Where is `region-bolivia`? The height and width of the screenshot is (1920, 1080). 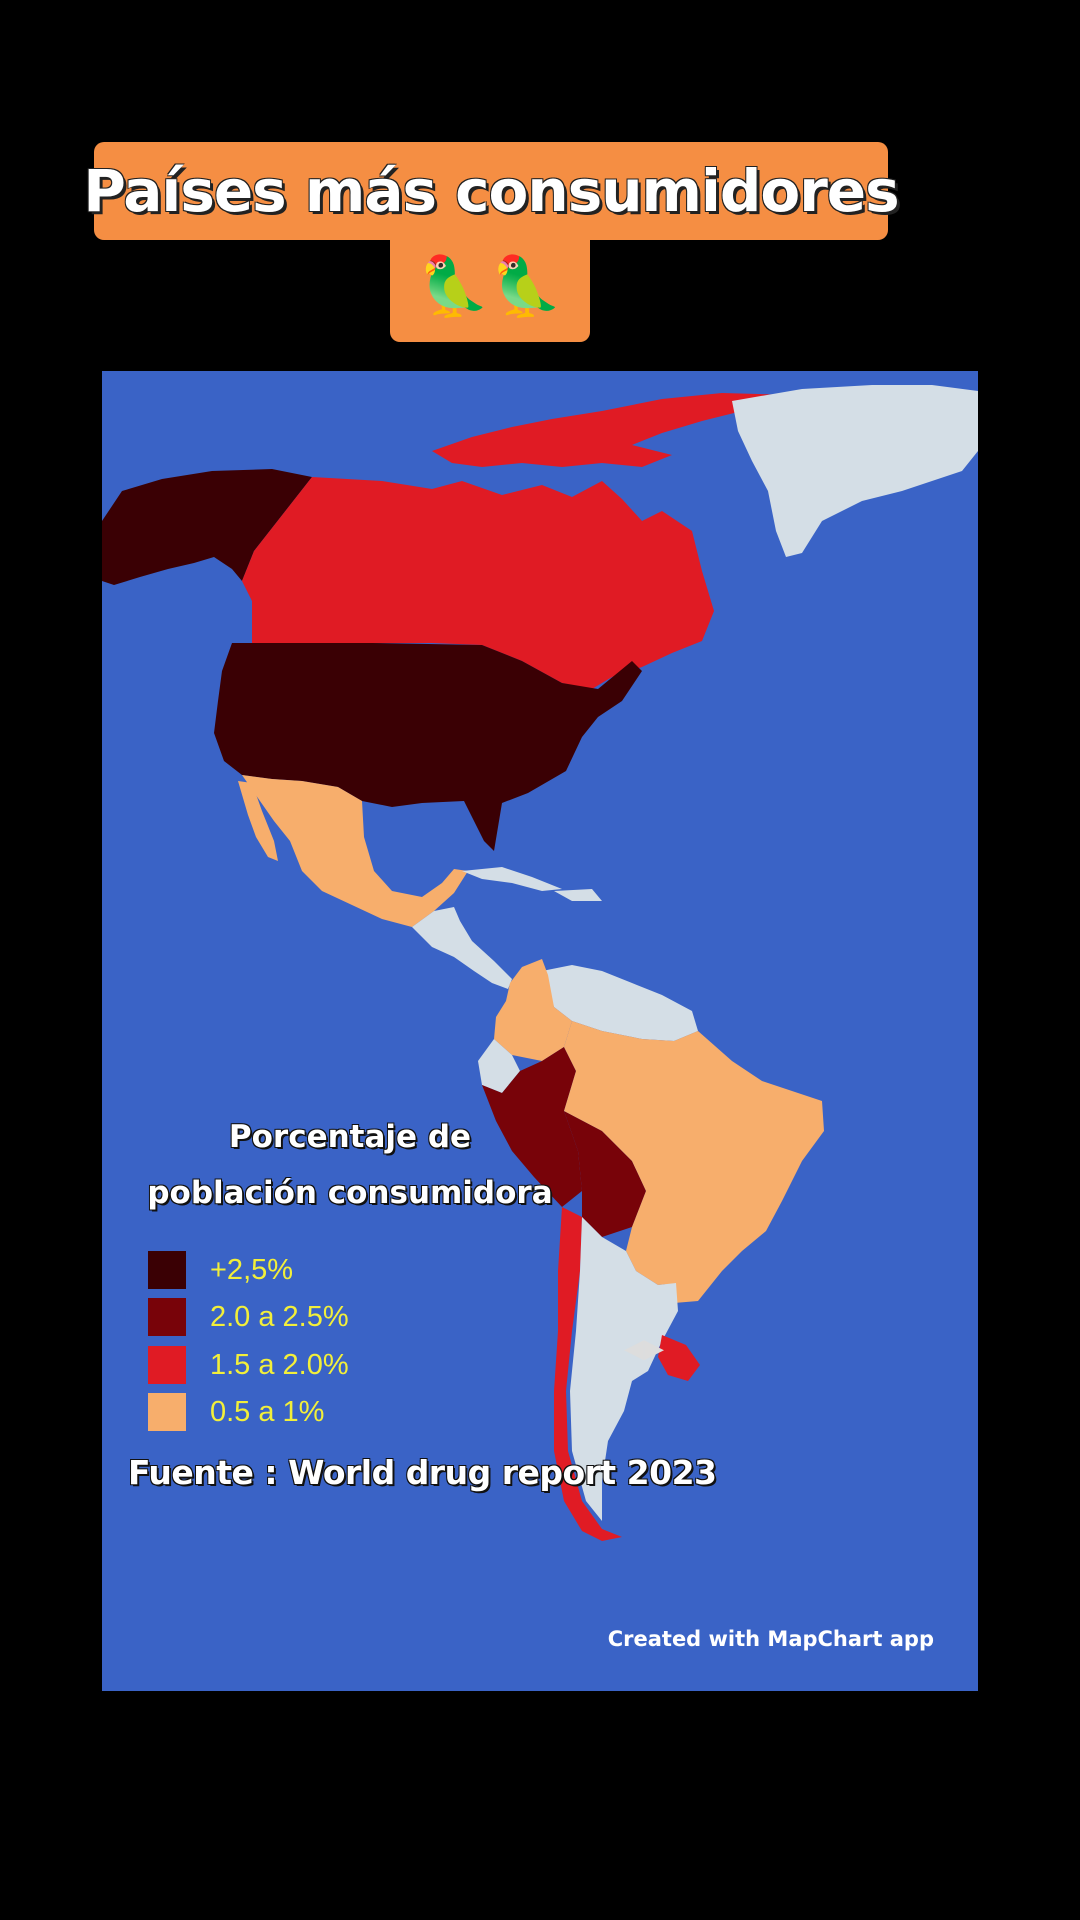
region-bolivia is located at coordinates (605, 1174).